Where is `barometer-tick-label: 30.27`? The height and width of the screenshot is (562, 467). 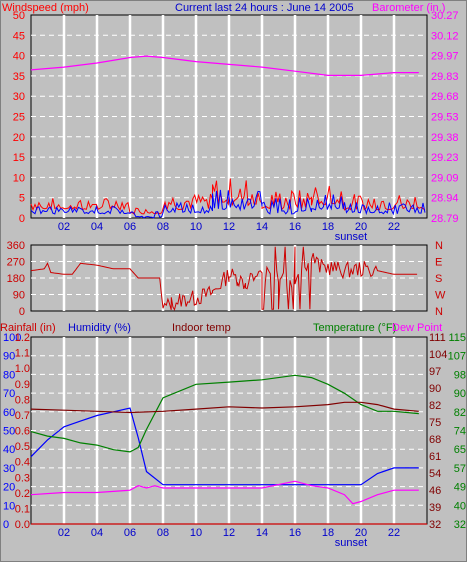 barometer-tick-label: 30.27 is located at coordinates (445, 16).